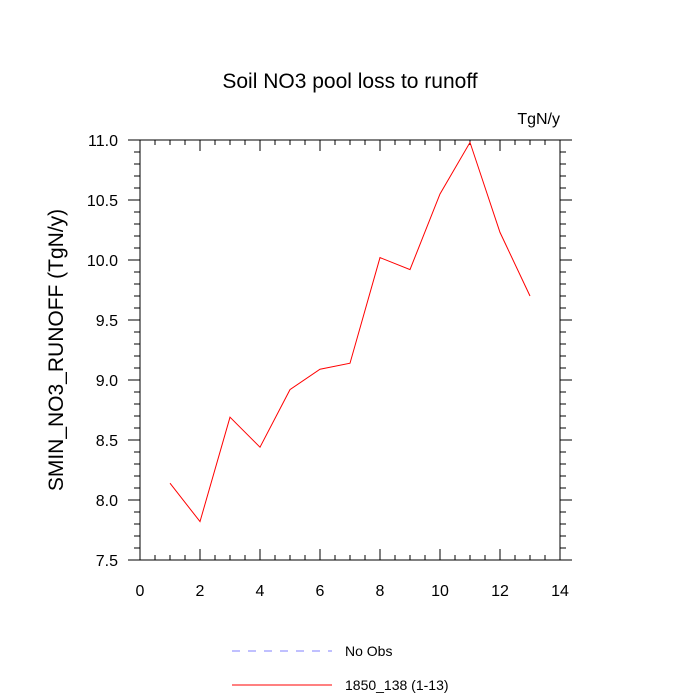 This screenshot has height=700, width=700. What do you see at coordinates (320, 591) in the screenshot?
I see `x-tick-label: 6` at bounding box center [320, 591].